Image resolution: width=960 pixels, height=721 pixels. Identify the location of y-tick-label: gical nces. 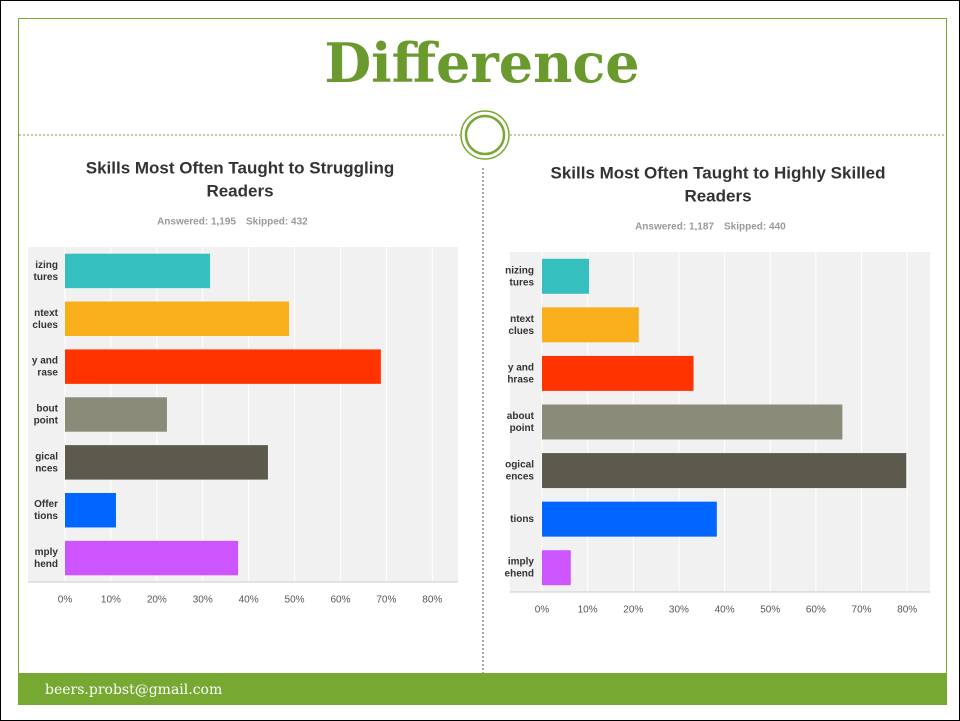
(46, 462).